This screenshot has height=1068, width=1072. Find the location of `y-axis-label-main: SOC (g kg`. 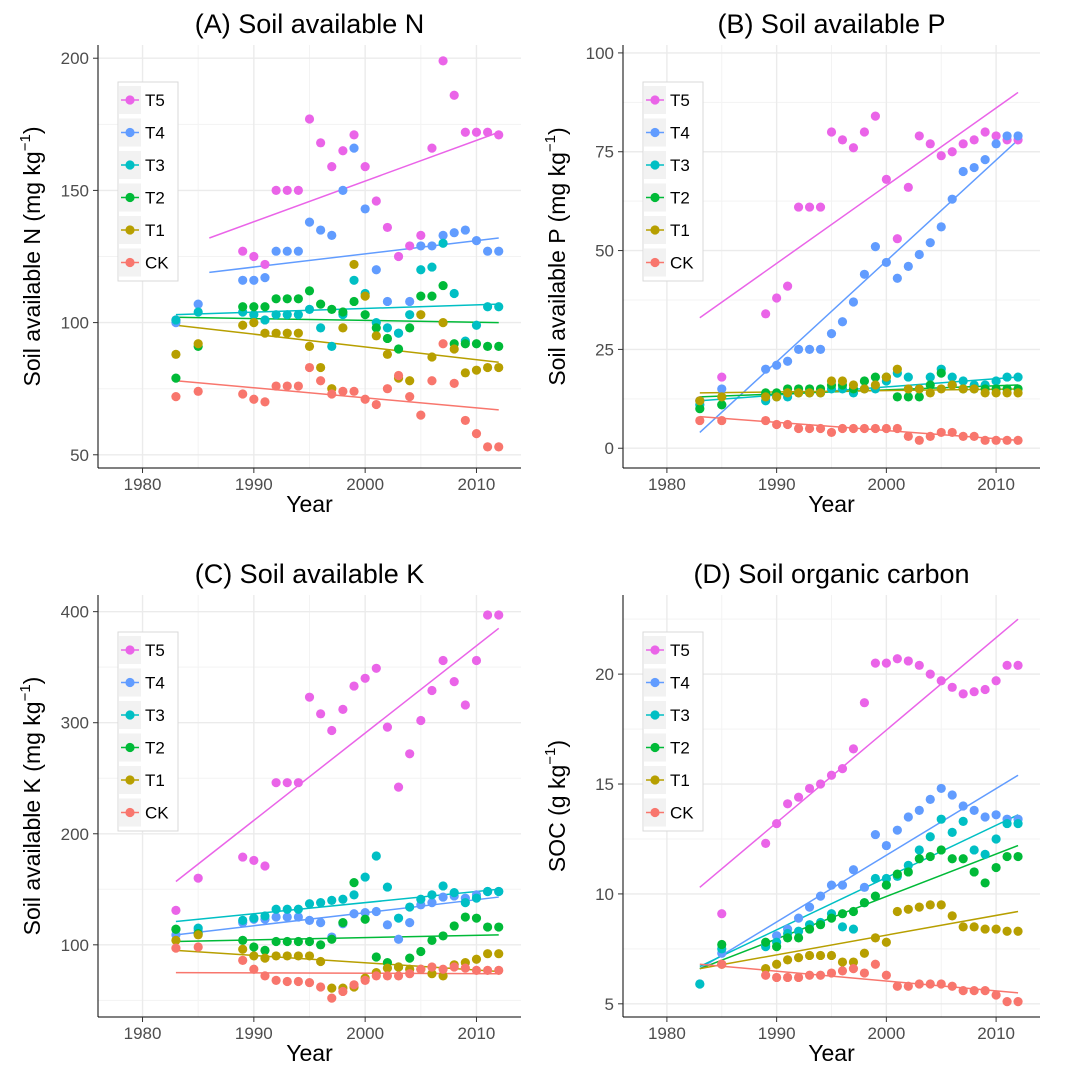

y-axis-label-main: SOC (g kg is located at coordinates (557, 818).